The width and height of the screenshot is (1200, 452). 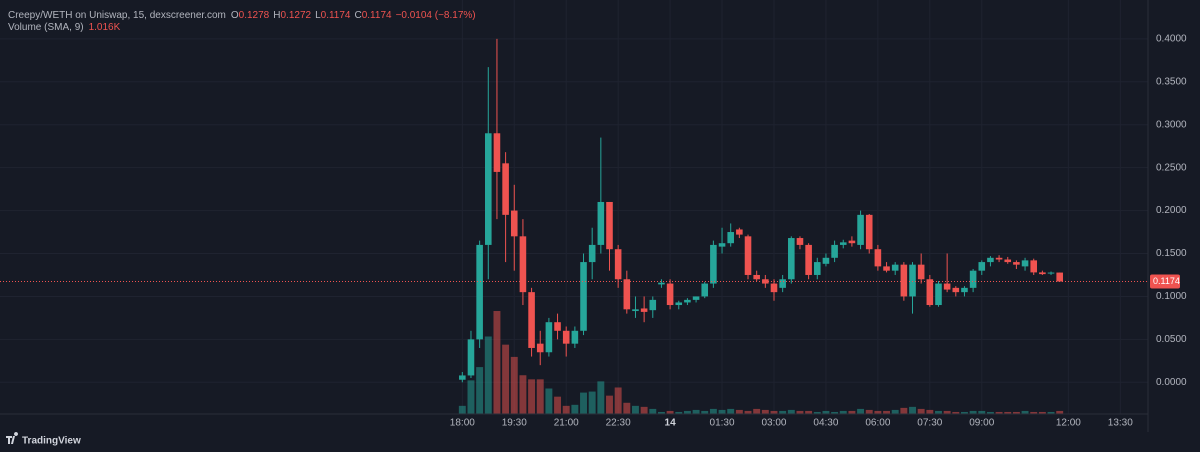 I want to click on x-tick-label: 06:00, so click(x=877, y=423).